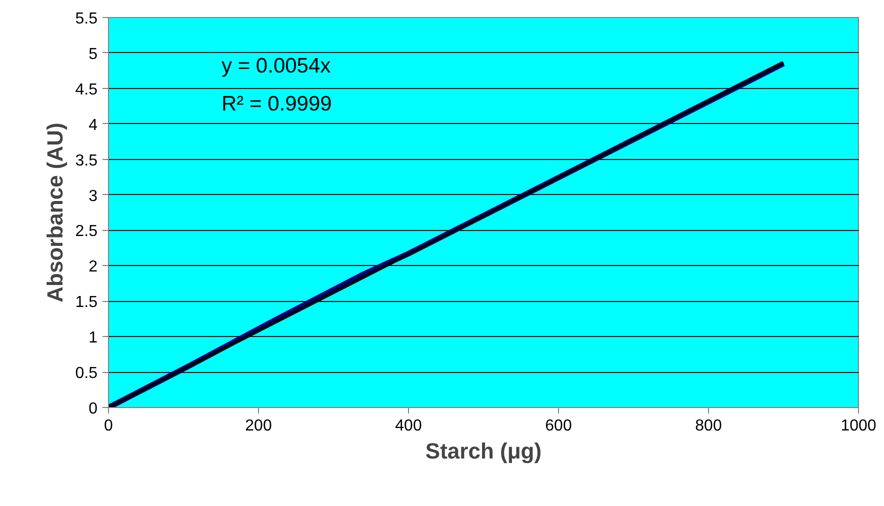  I want to click on x-tick-label: 0, so click(109, 426).